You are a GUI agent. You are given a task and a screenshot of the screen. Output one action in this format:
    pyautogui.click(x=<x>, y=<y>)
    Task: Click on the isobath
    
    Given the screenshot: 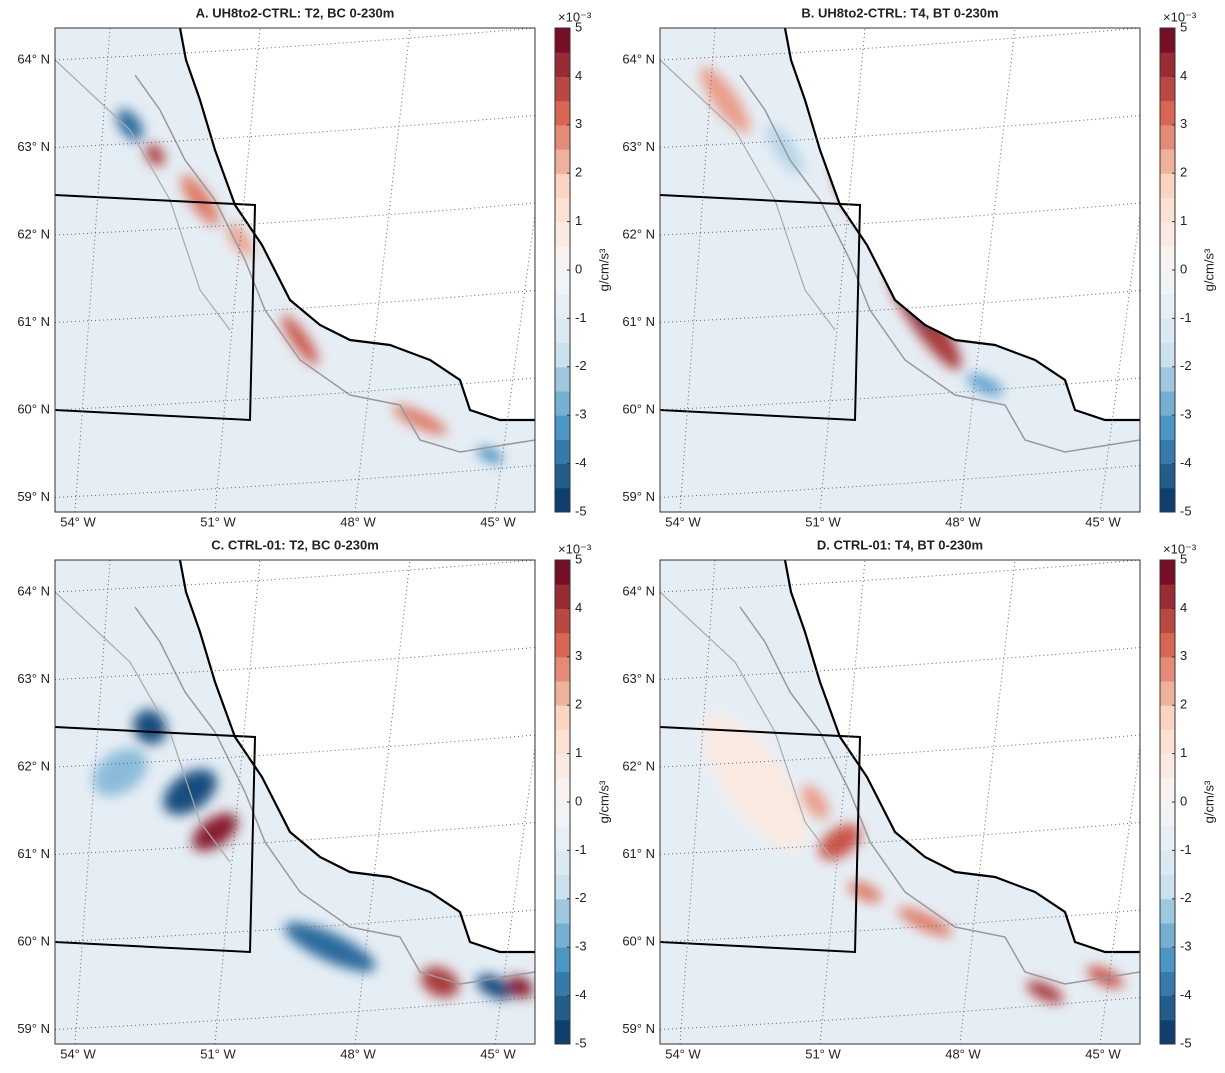 What is the action you would take?
    pyautogui.click(x=939, y=795)
    